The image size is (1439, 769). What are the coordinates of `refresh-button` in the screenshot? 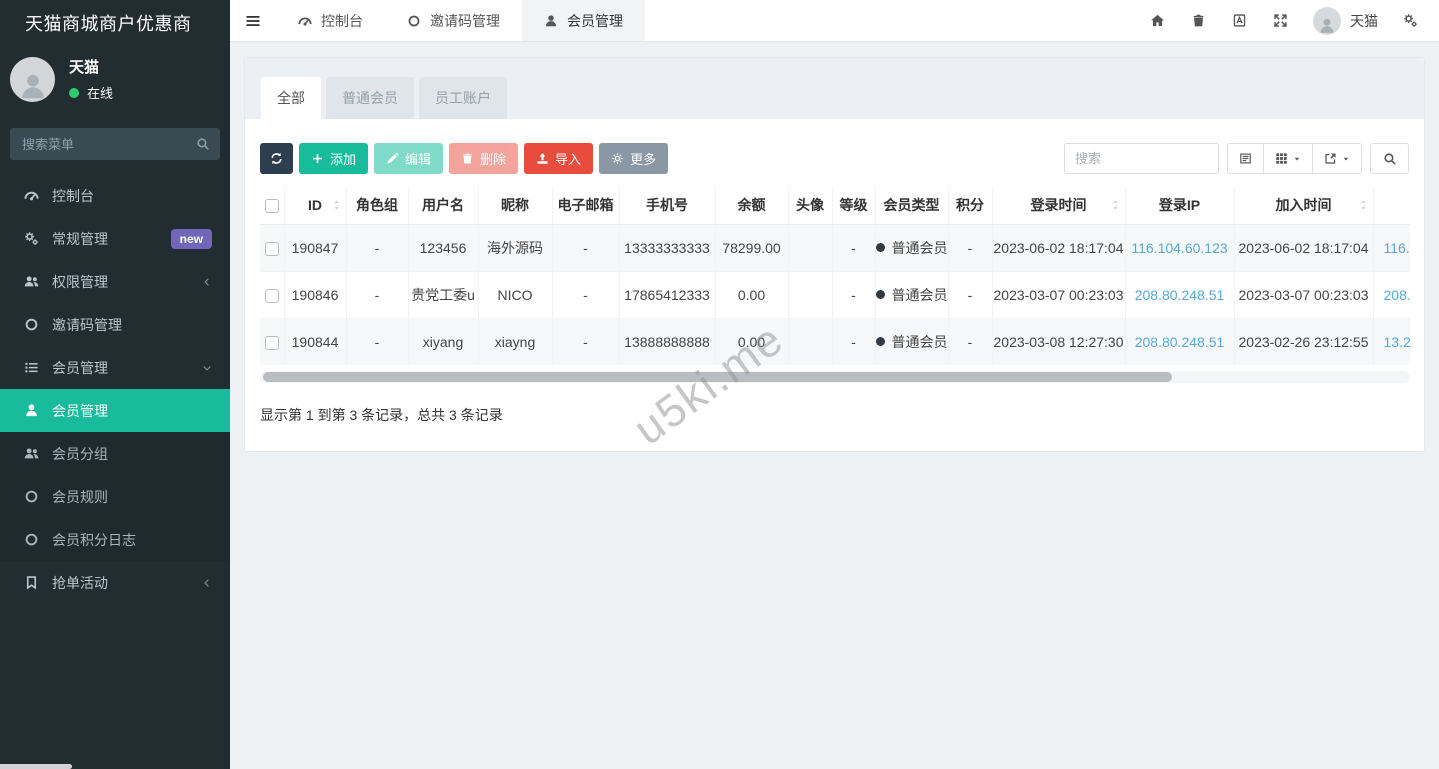 It's located at (276, 158).